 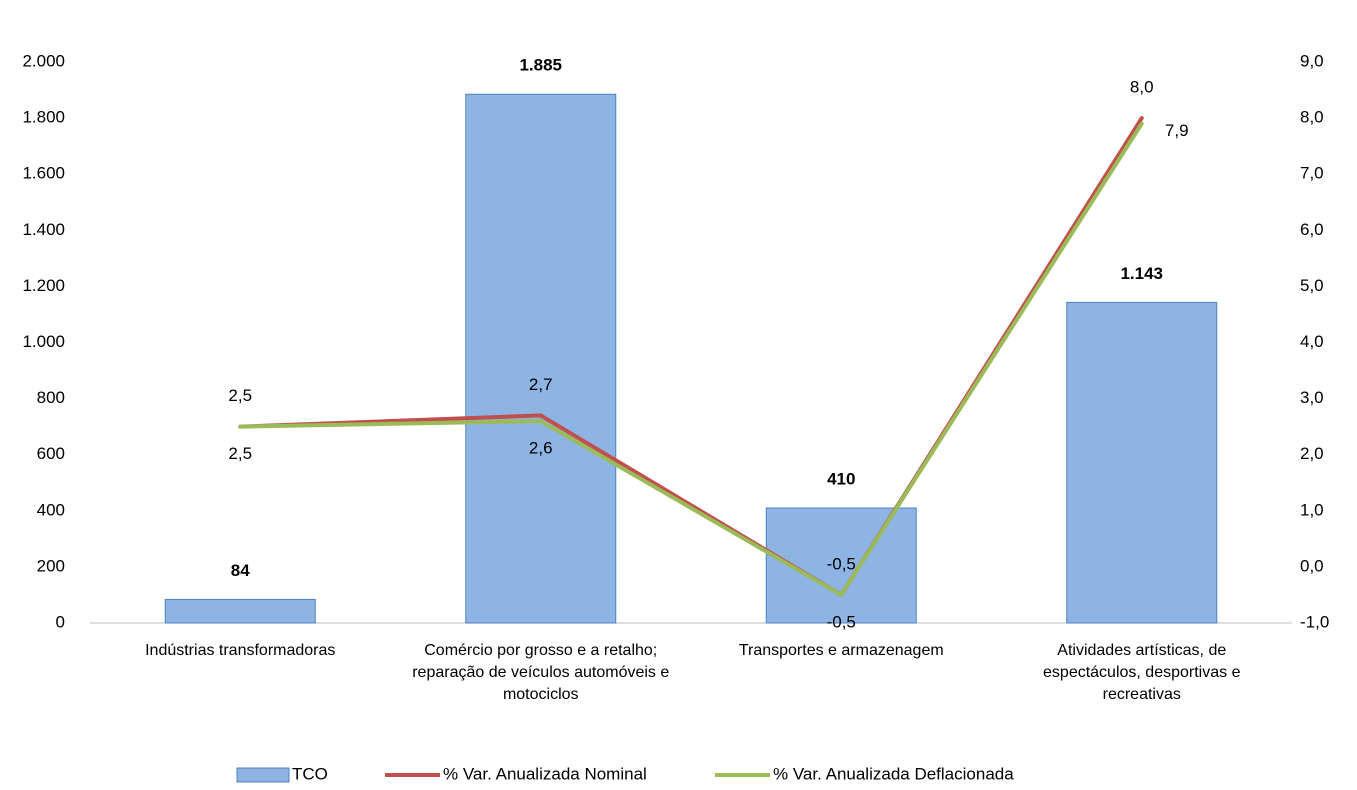 I want to click on line-value-label: 2,7, so click(x=541, y=384).